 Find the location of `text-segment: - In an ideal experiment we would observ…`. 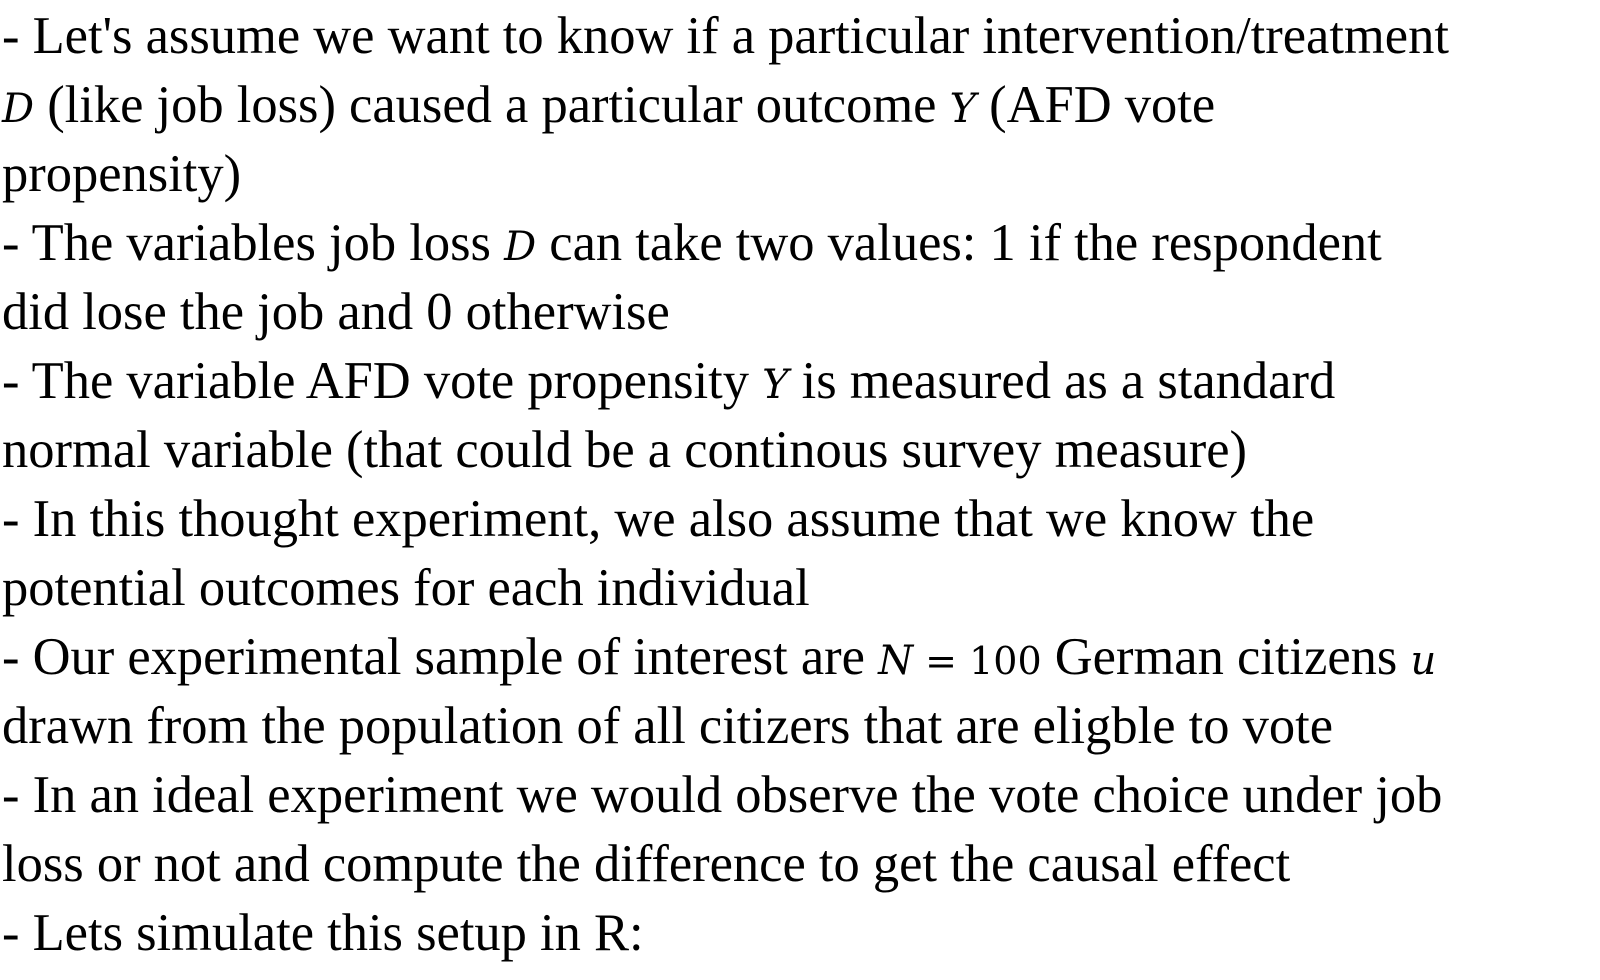

text-segment: - In an ideal experiment we would observ… is located at coordinates (722, 795).